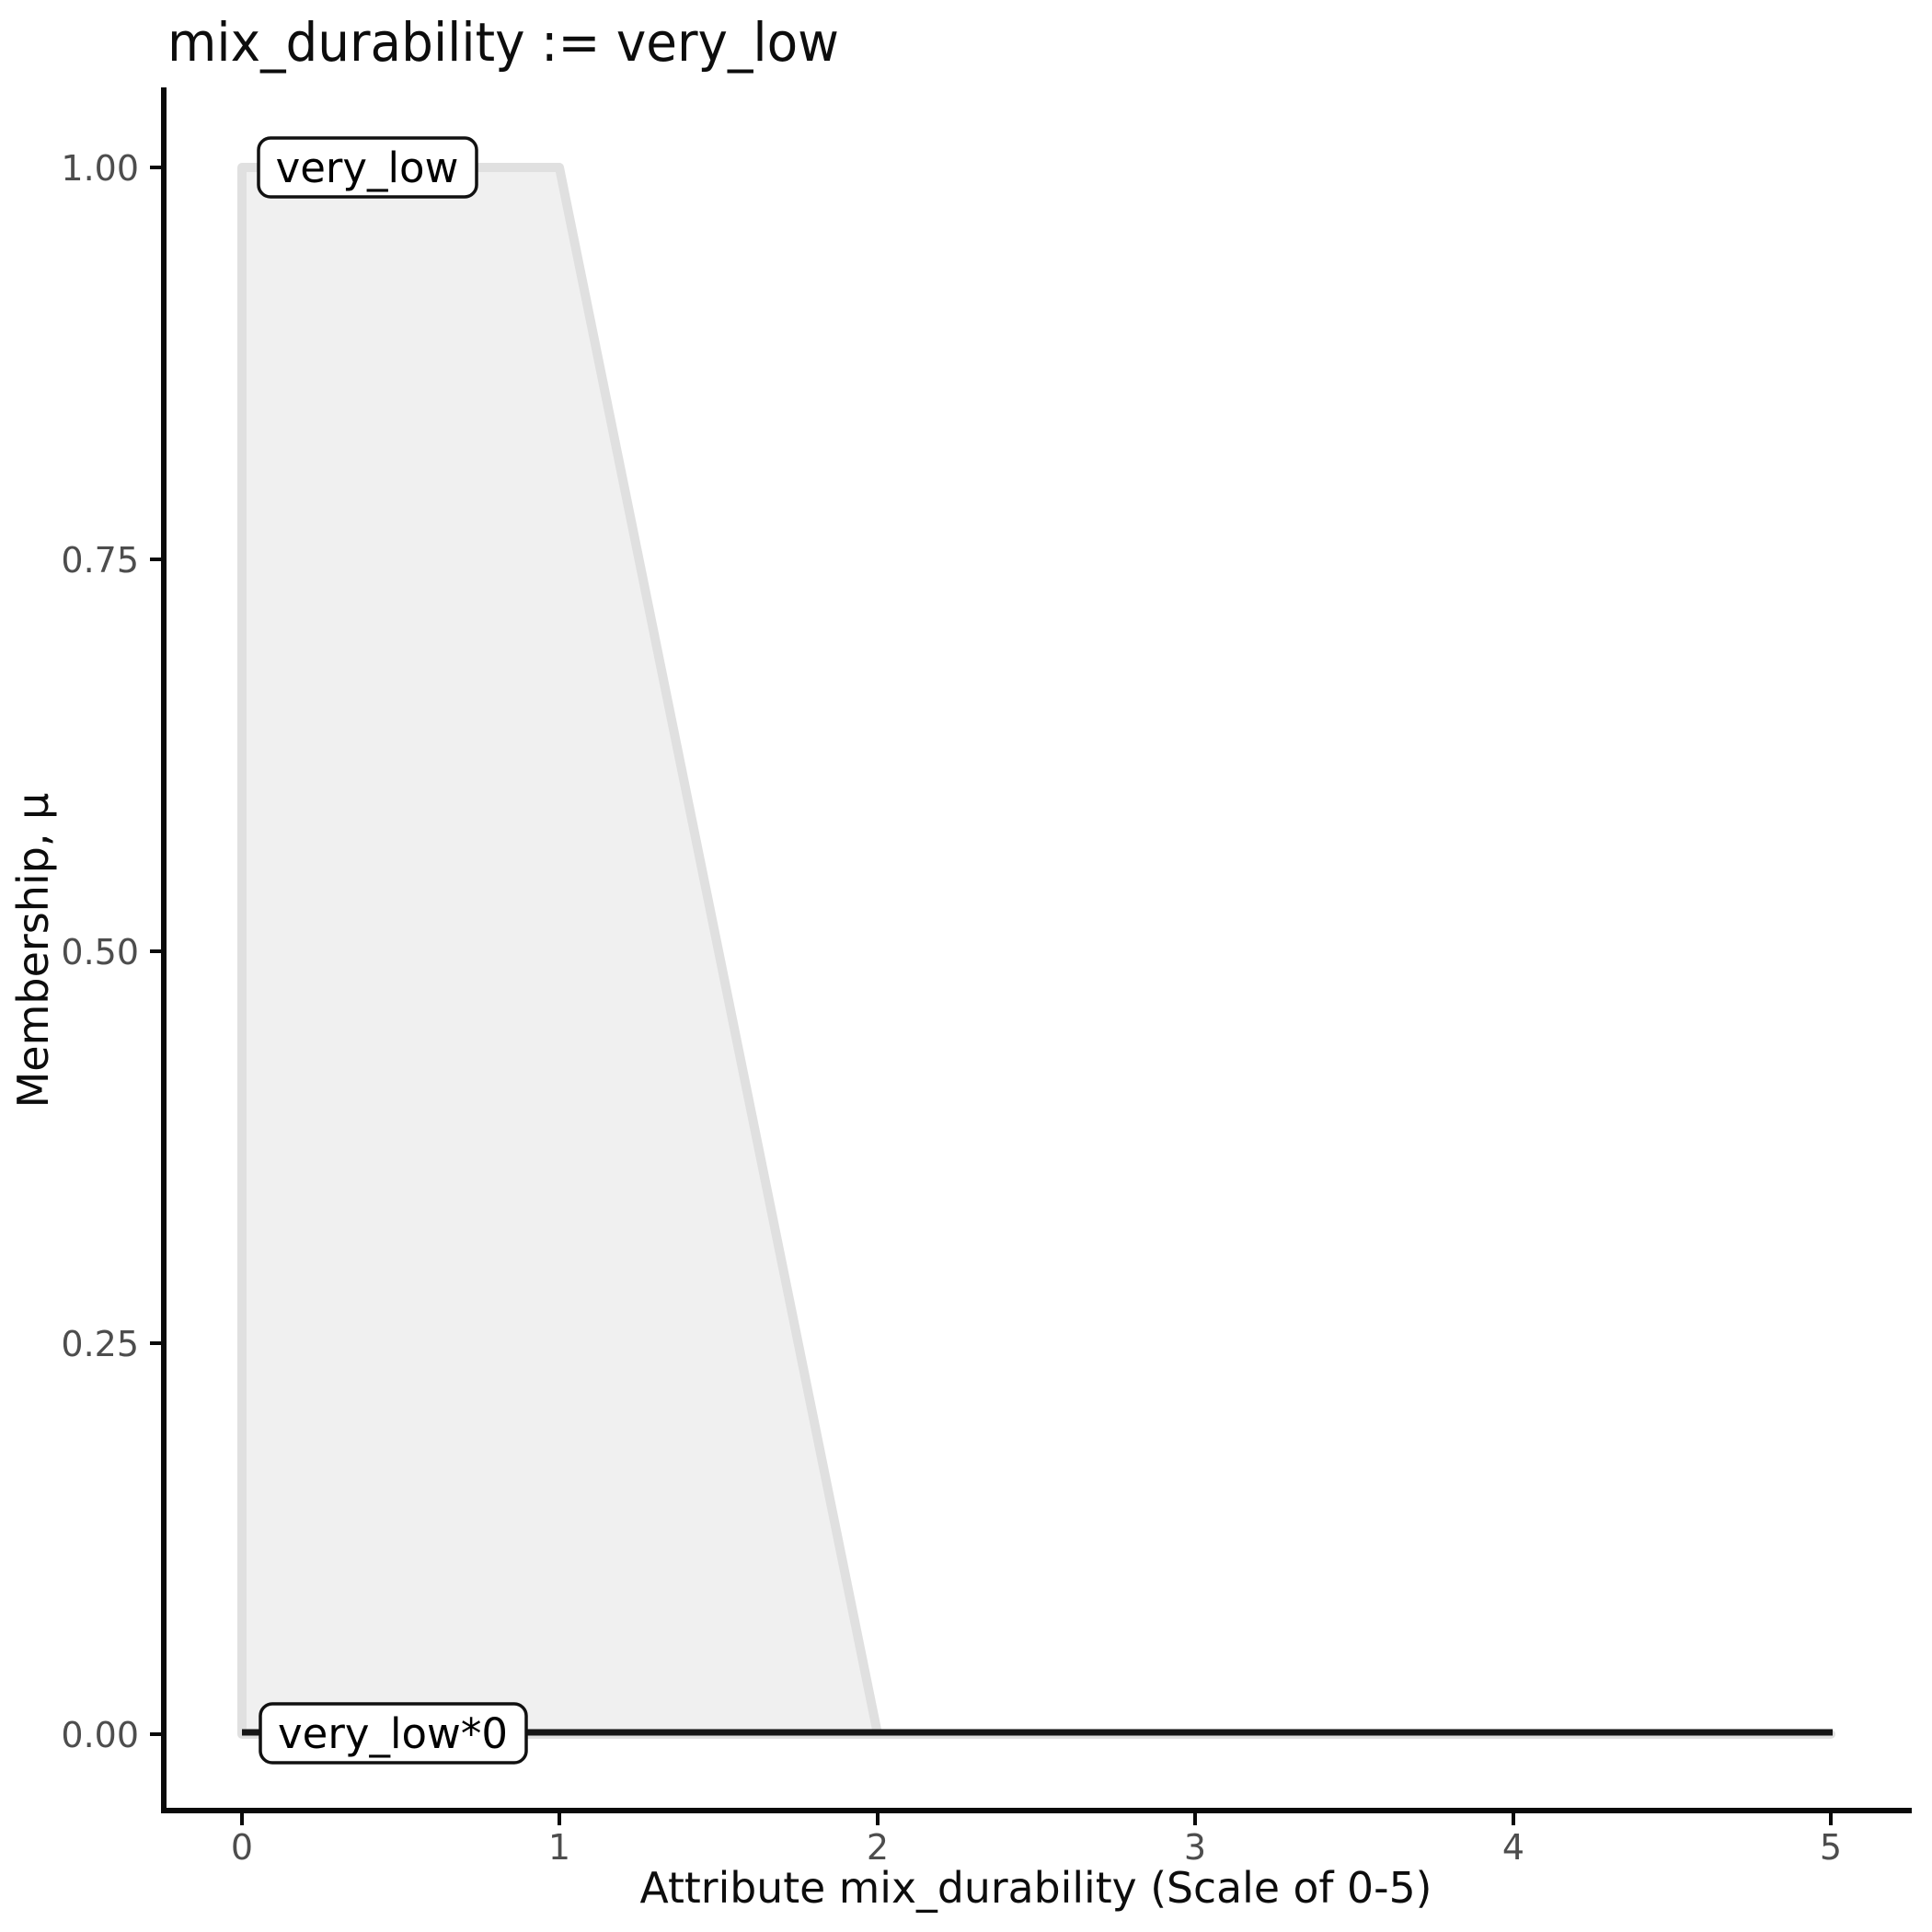 The image size is (1932, 1932). What do you see at coordinates (1513, 1847) in the screenshot?
I see `x-tick-label-4: 4` at bounding box center [1513, 1847].